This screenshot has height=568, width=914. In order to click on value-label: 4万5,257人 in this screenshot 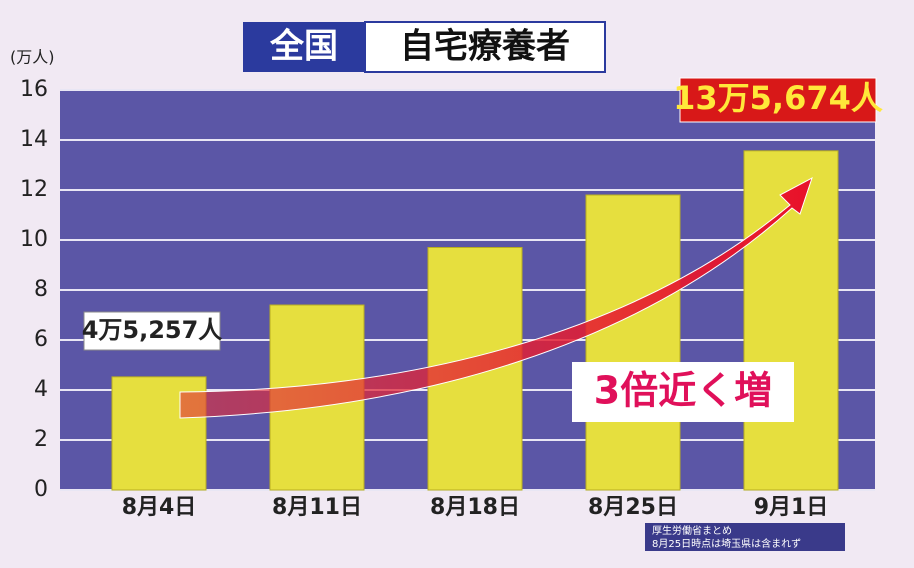, I will do `click(152, 330)`.